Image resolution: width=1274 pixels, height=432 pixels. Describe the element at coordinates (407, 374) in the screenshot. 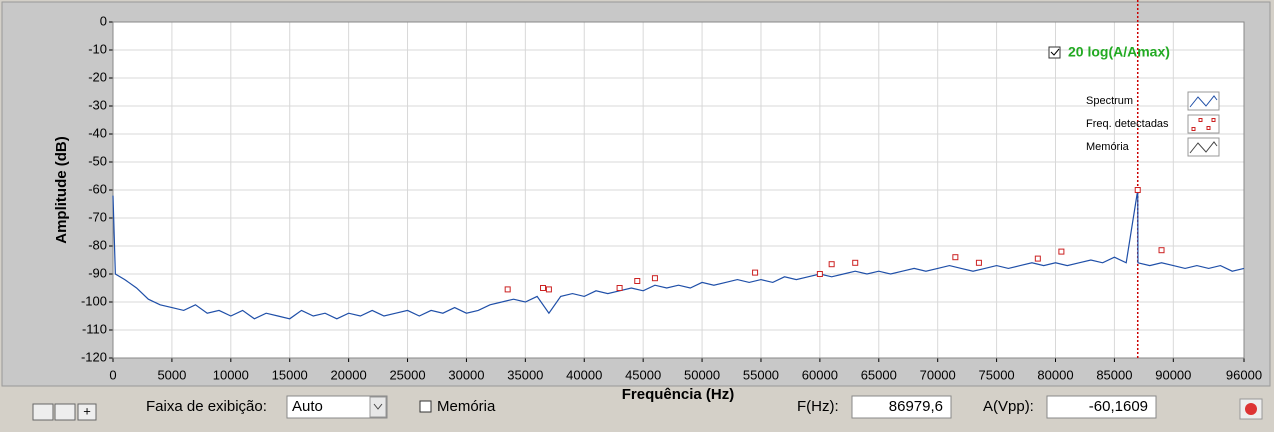

I see `x-tick-label: 25000` at that location.